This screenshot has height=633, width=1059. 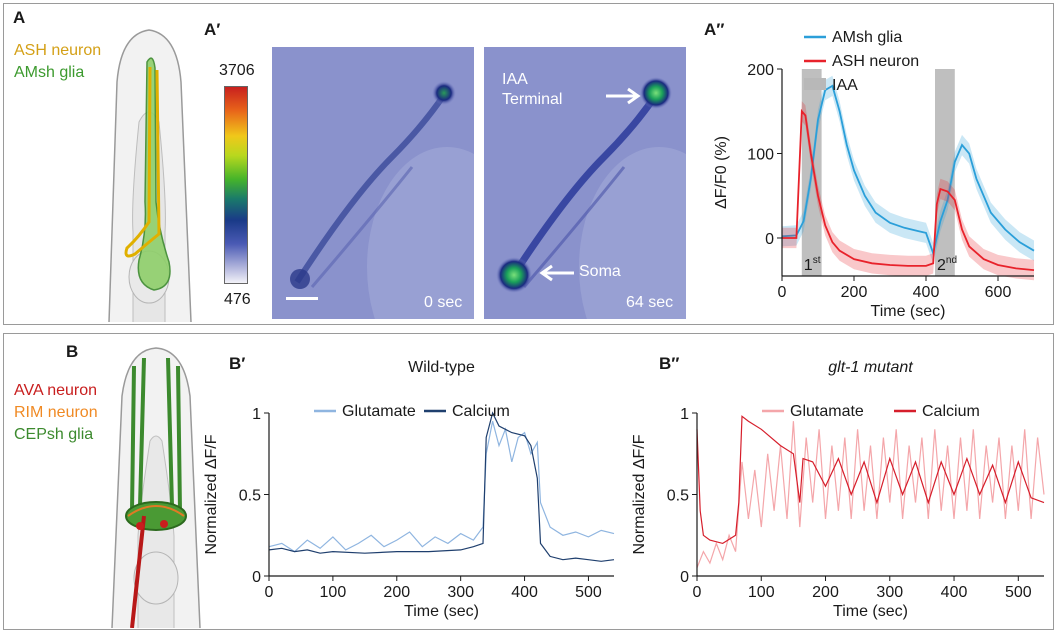 I want to click on arrow-soma-icon, so click(x=556, y=273).